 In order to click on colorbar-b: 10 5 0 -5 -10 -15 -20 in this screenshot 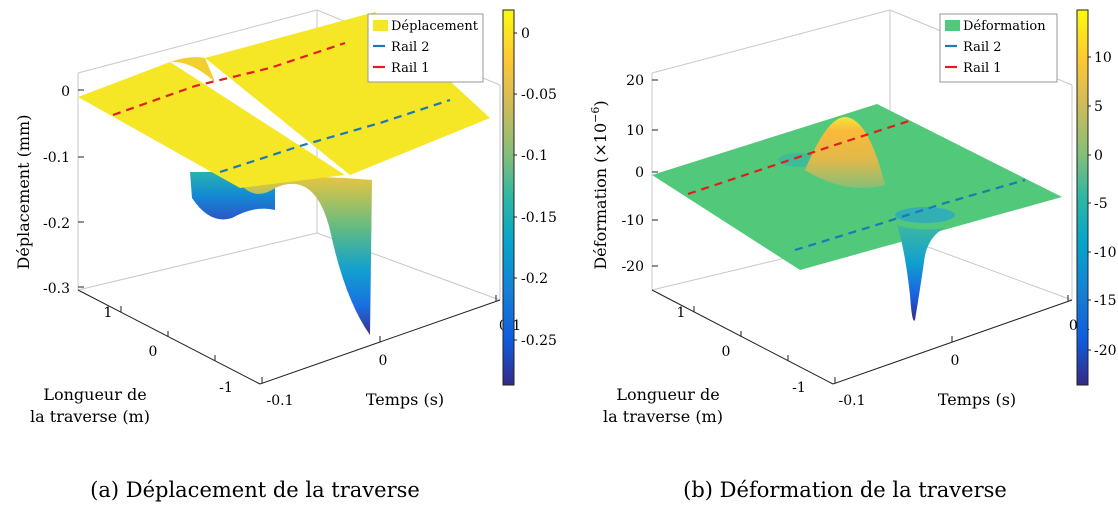, I will do `click(1096, 197)`.